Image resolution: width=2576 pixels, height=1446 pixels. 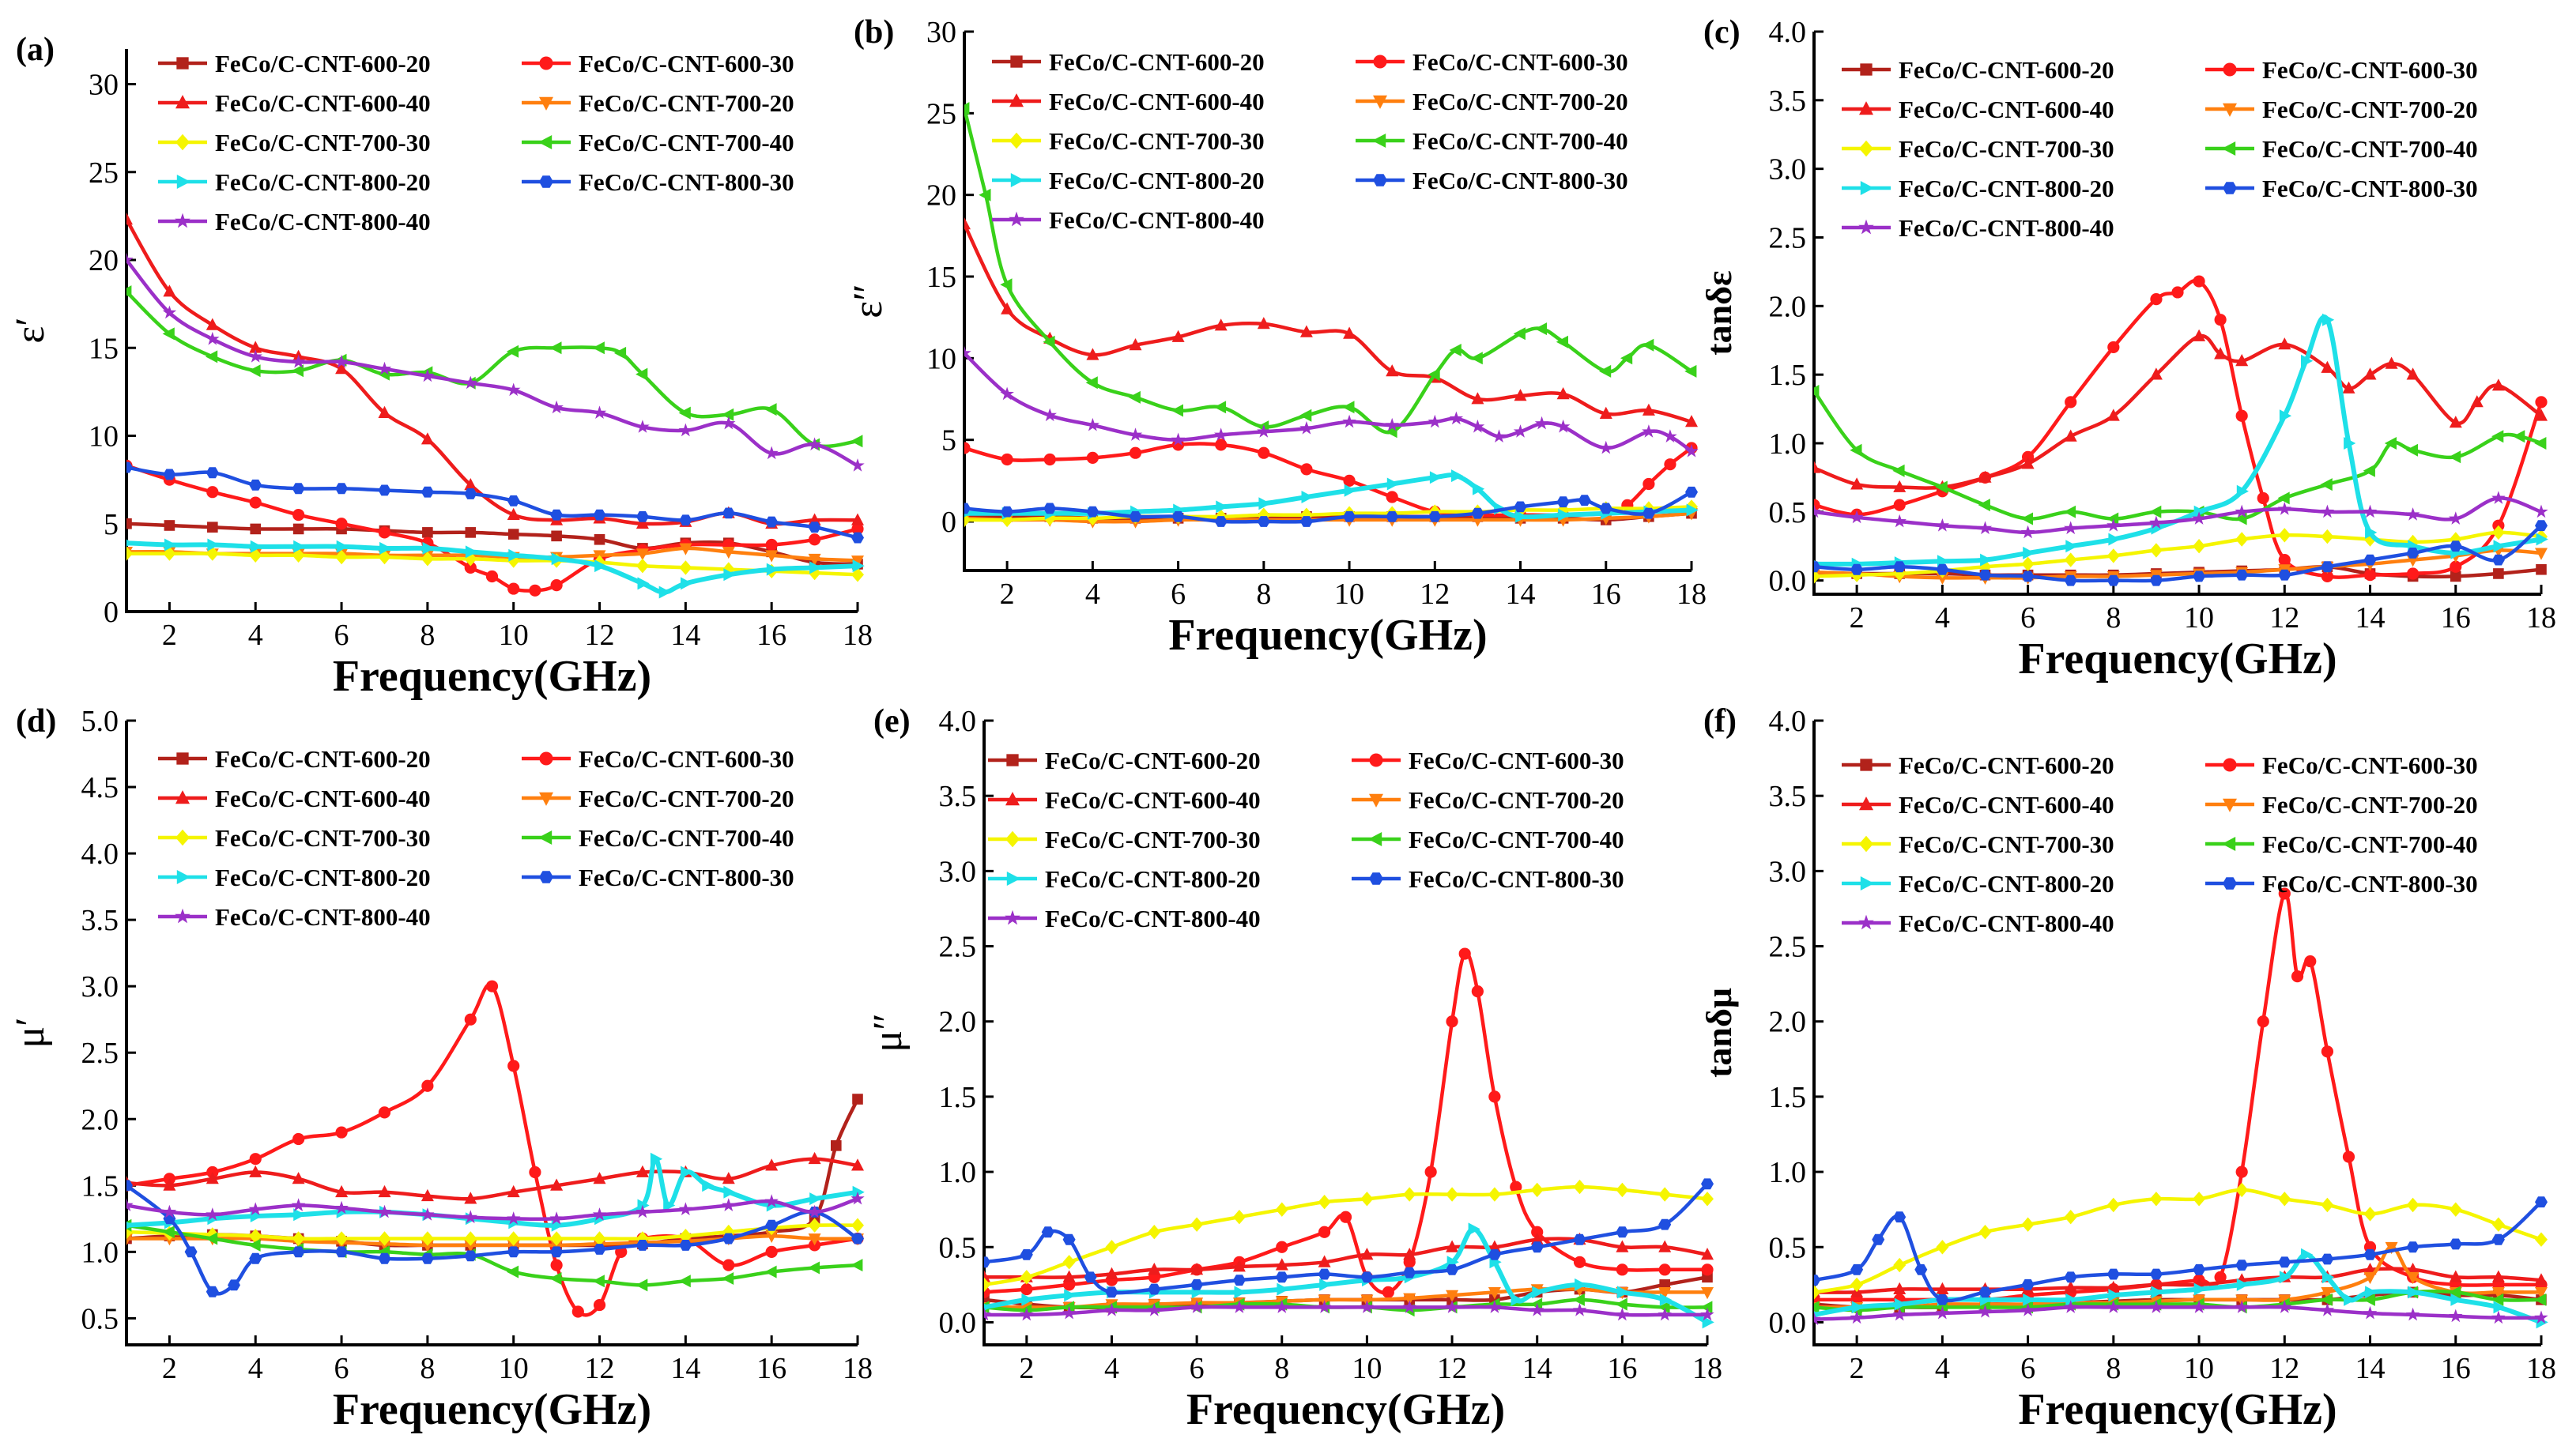 What do you see at coordinates (30, 1032) in the screenshot?
I see `y-axis-title: μ′` at bounding box center [30, 1032].